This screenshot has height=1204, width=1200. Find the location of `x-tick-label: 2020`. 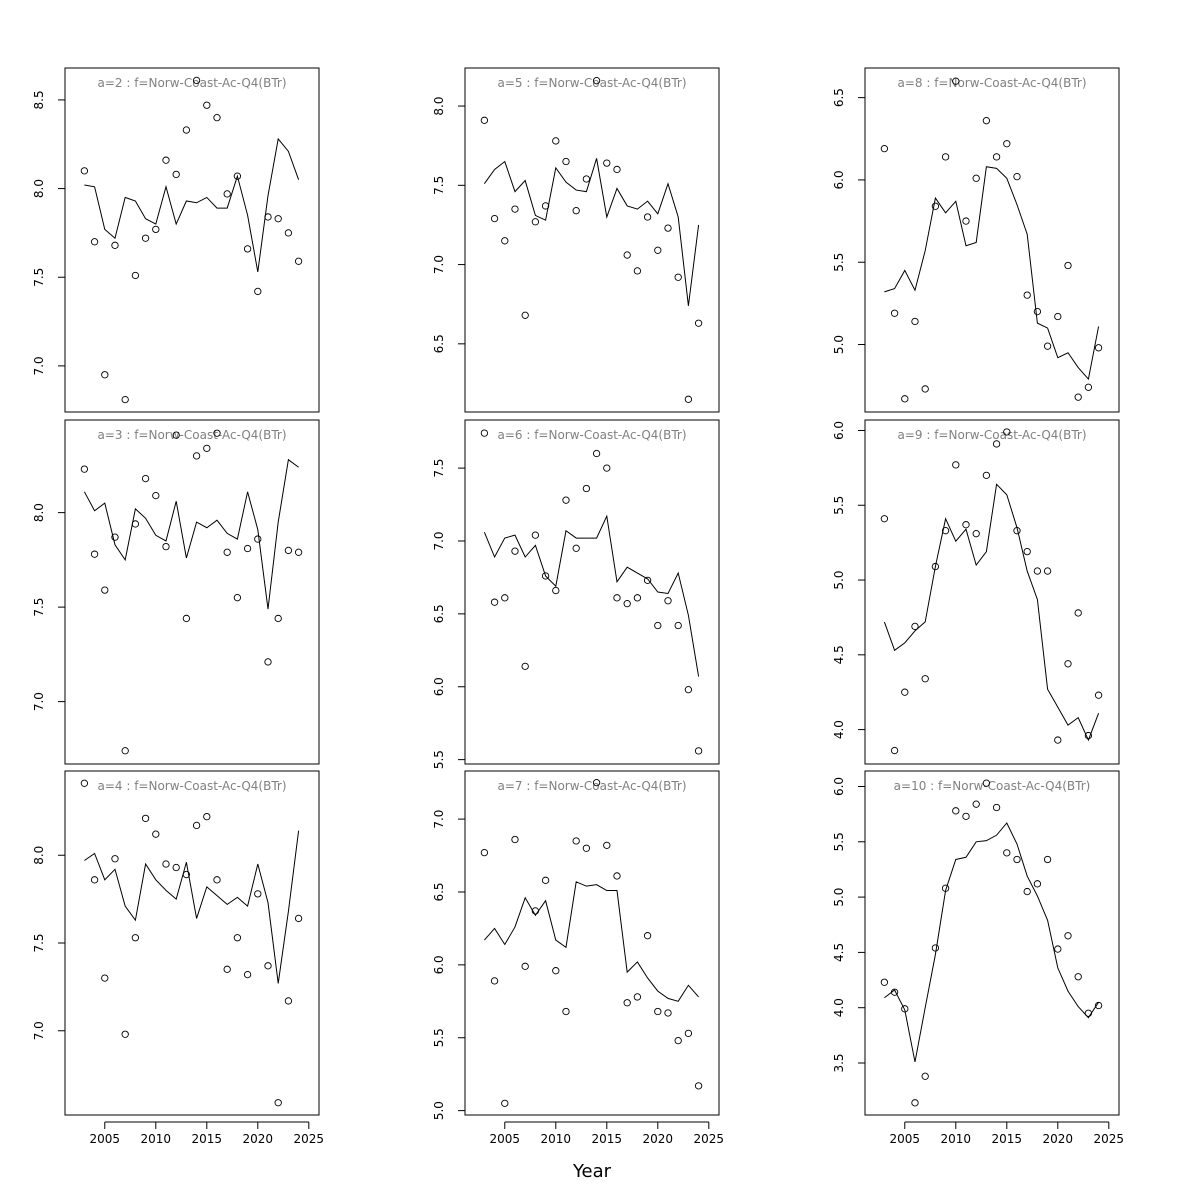

x-tick-label: 2020 is located at coordinates (1058, 1139).